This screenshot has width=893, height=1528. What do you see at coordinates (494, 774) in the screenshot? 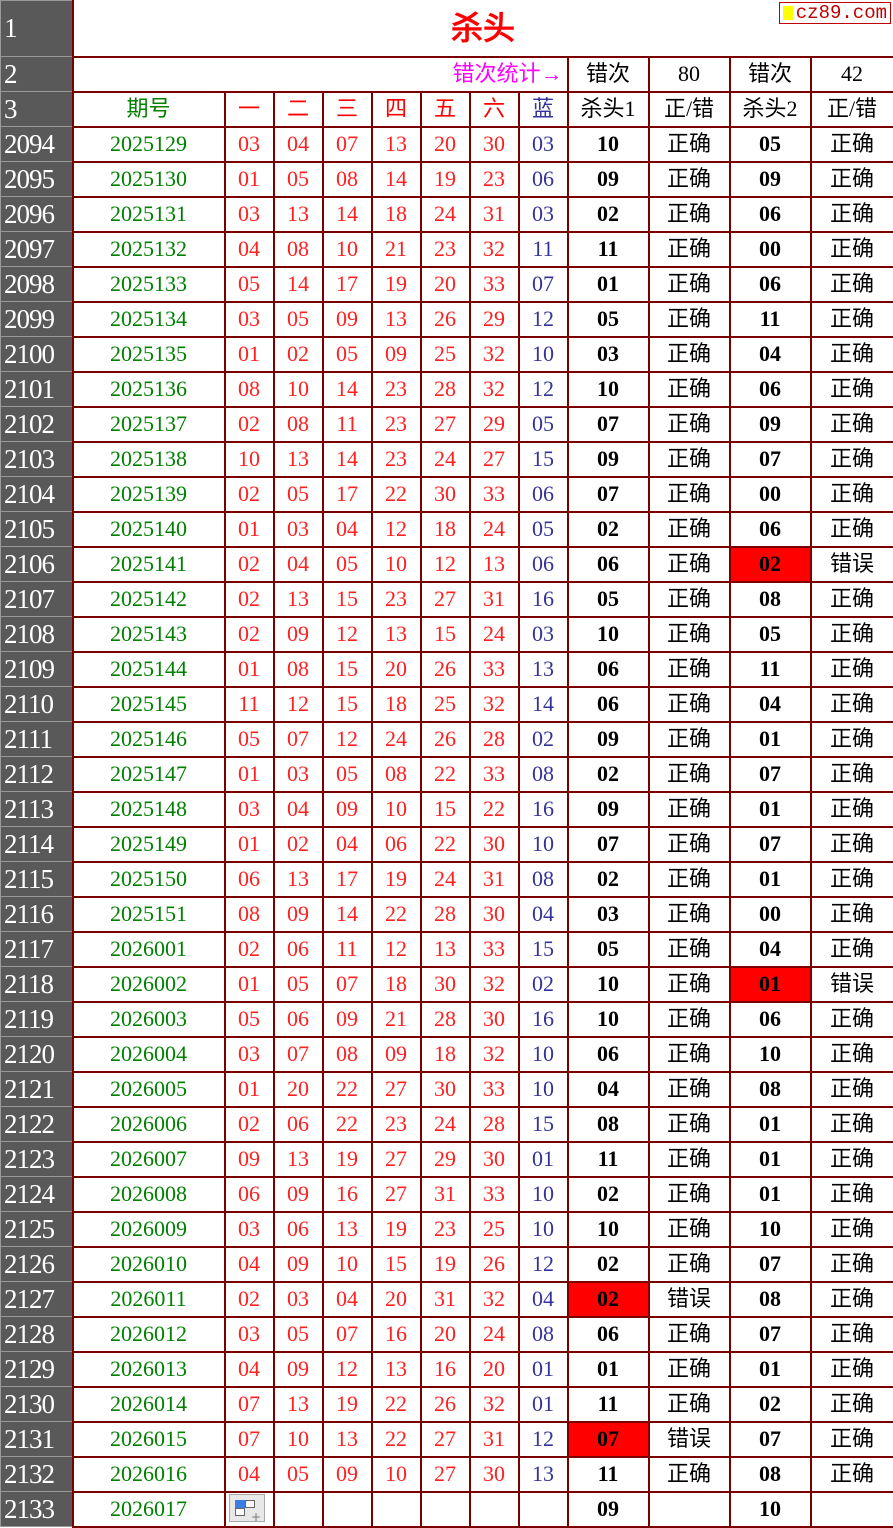
I see `number-cell: 33` at bounding box center [494, 774].